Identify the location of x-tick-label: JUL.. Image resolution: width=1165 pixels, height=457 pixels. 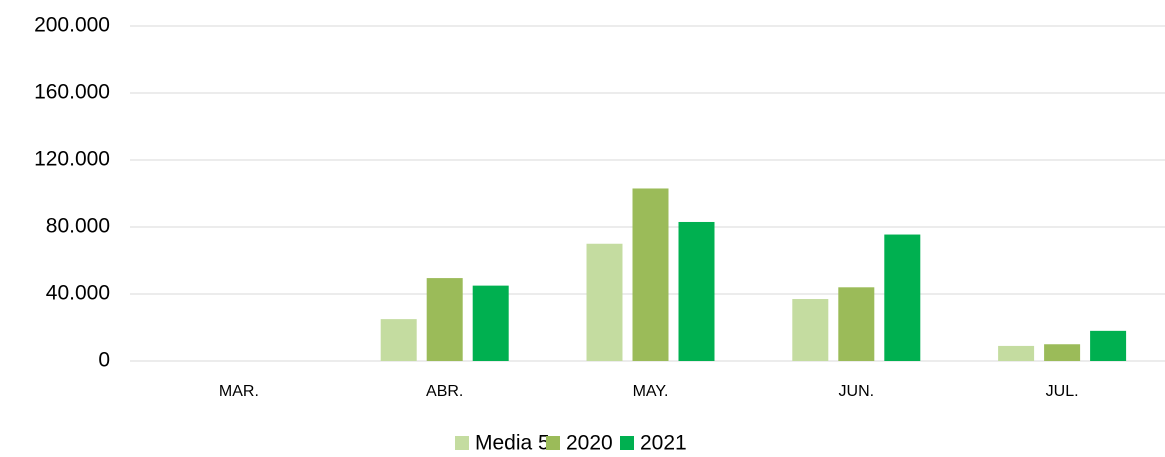
(1062, 391).